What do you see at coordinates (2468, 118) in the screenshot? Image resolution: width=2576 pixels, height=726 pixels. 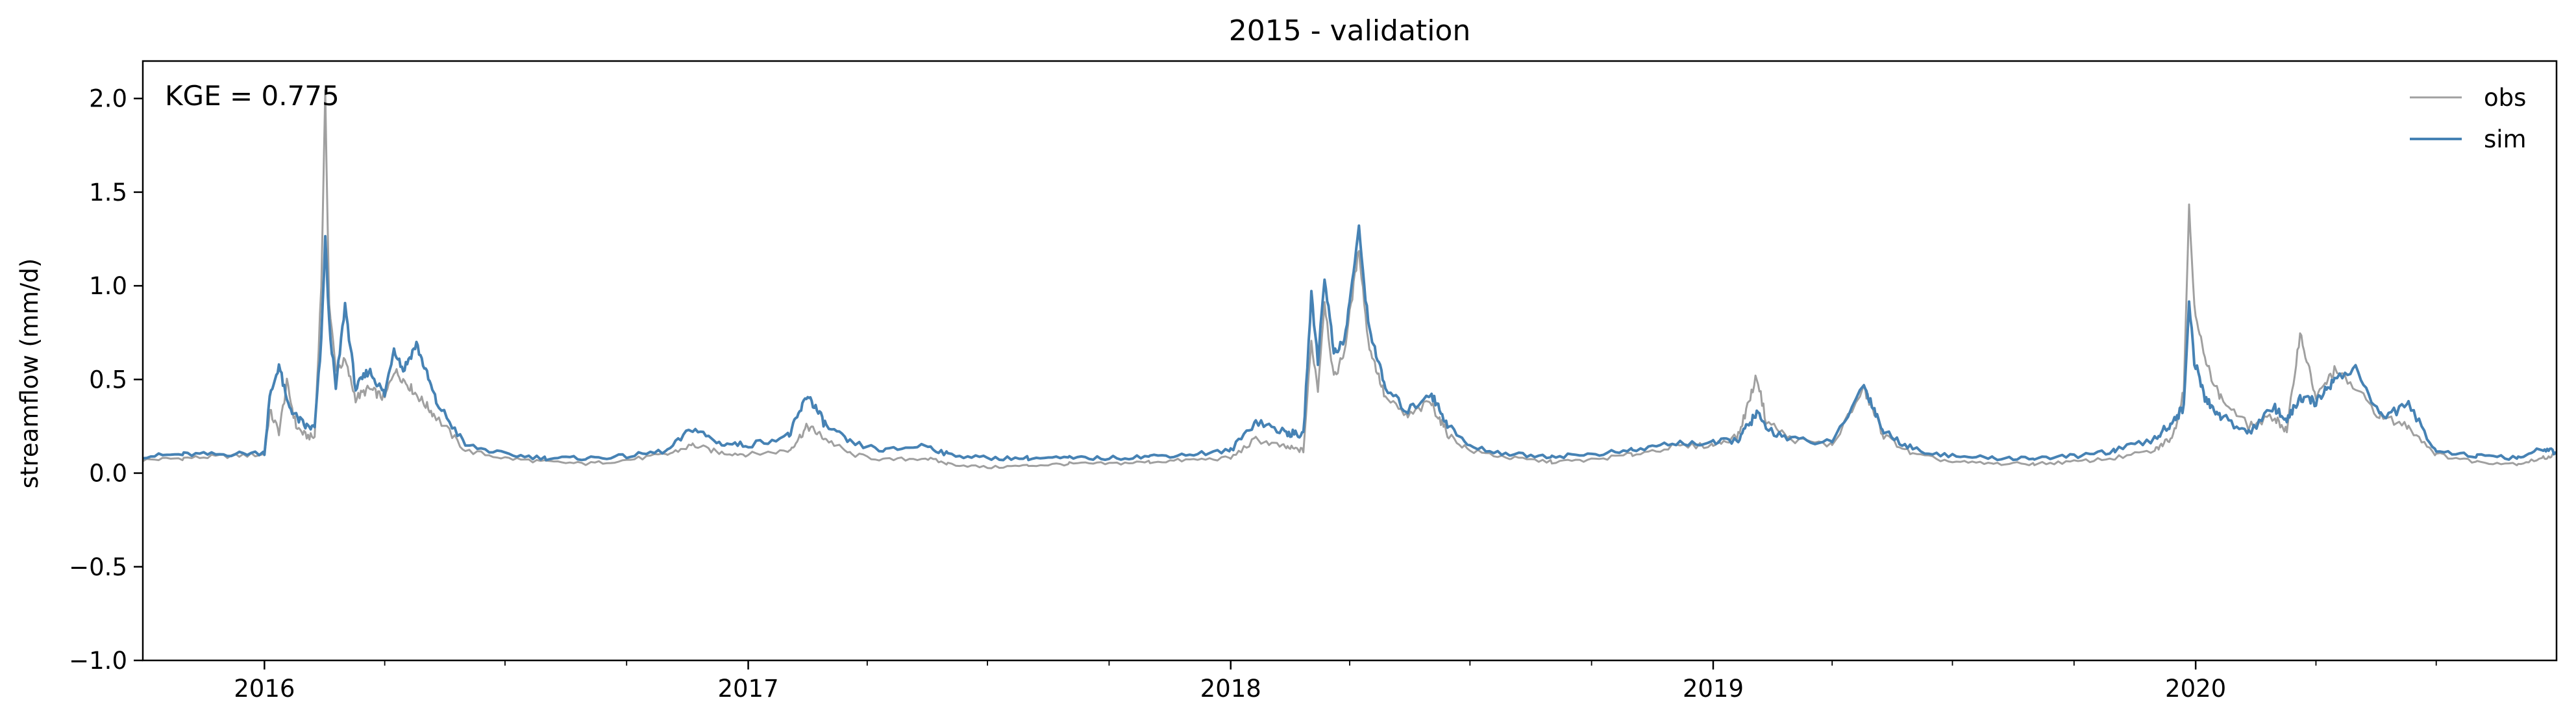 I see `legend: obs sim` at bounding box center [2468, 118].